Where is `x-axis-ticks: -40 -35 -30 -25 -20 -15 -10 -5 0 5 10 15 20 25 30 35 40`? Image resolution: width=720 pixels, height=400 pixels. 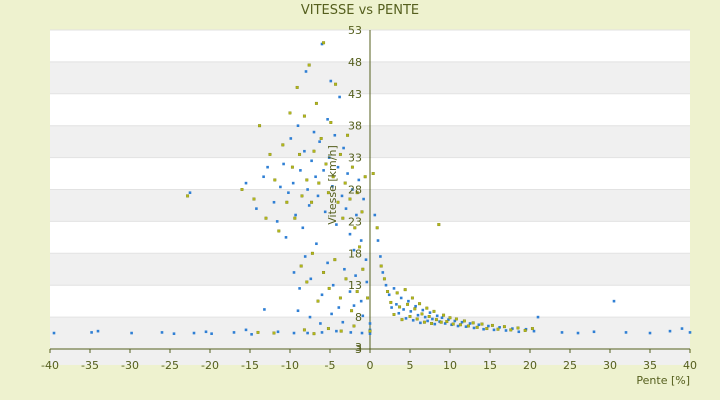 x-axis-ticks: -40 -35 -30 -25 -20 -15 -10 -5 0 5 10 15 20 25 30 35 40 is located at coordinates (369, 360).